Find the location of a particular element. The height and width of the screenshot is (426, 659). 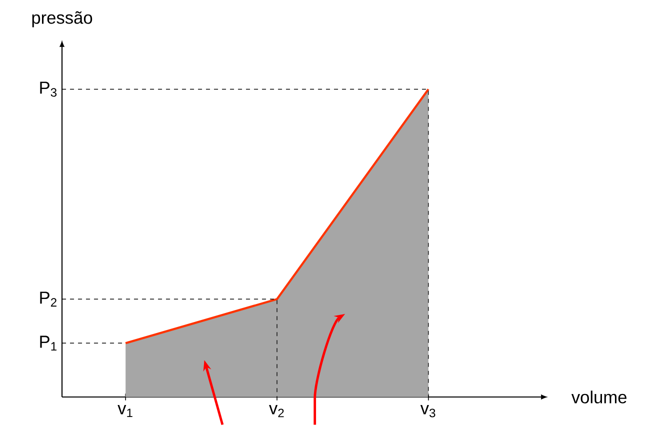

y-axis-title: pressão is located at coordinates (62, 19).